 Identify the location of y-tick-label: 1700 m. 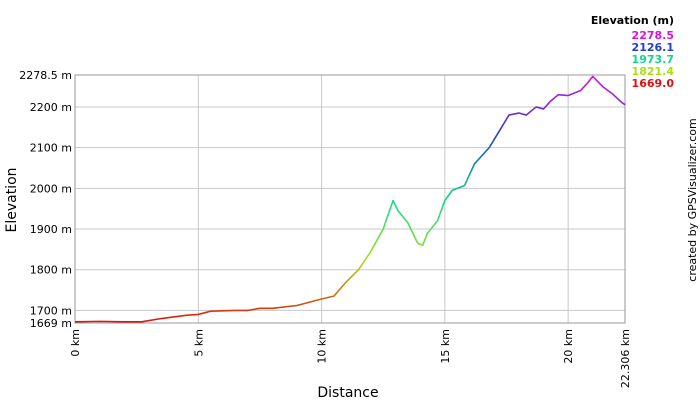
(51, 310).